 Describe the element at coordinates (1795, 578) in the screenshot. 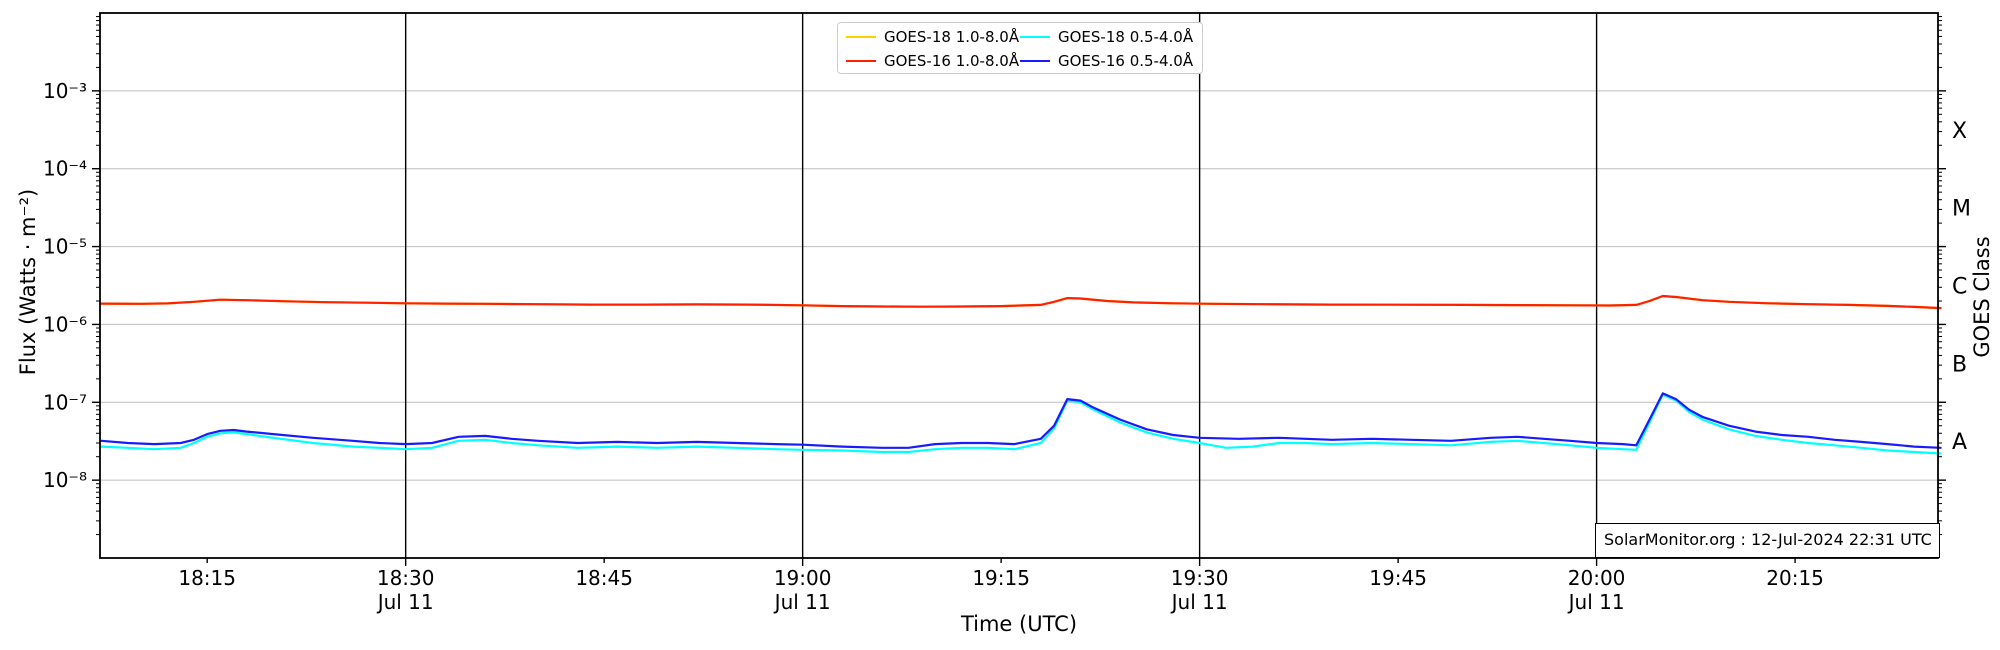

I see `x-tick-label: 20:15` at that location.